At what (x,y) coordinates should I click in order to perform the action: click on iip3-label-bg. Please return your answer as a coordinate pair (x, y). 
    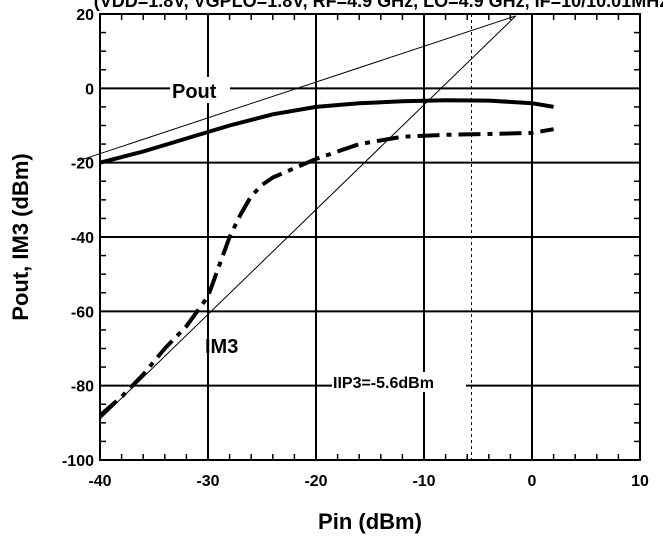
    Looking at the image, I should click on (399, 382).